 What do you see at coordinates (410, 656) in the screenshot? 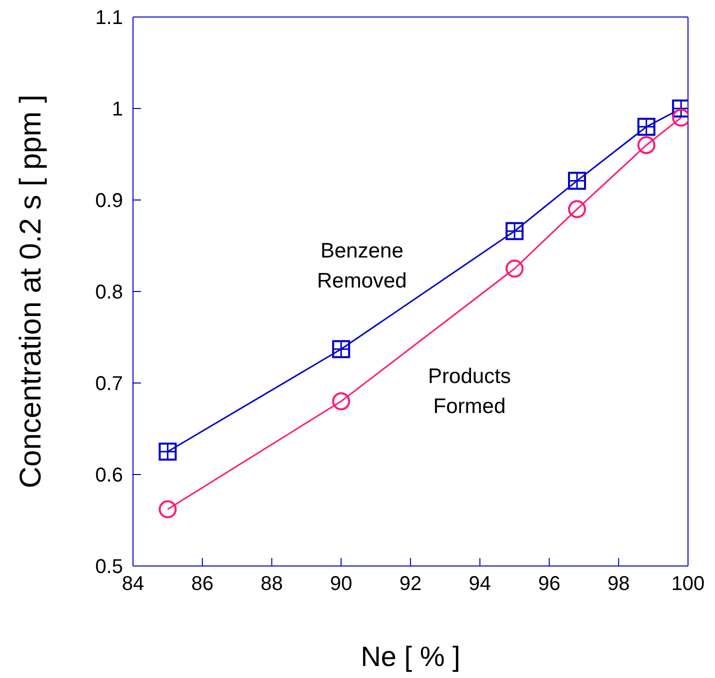
I see `x-axis-title: Ne [ % ]` at bounding box center [410, 656].